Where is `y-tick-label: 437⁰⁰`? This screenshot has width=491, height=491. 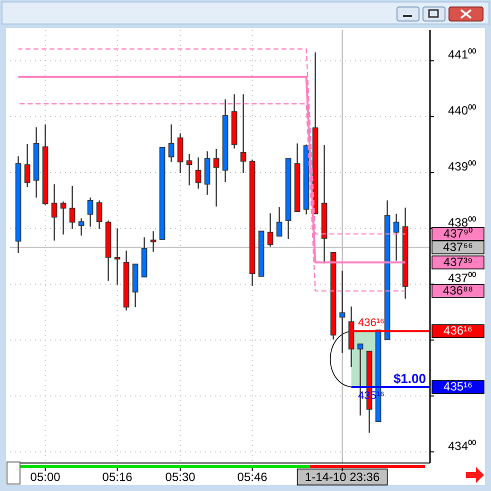
y-tick-label: 437⁰⁰ is located at coordinates (462, 278).